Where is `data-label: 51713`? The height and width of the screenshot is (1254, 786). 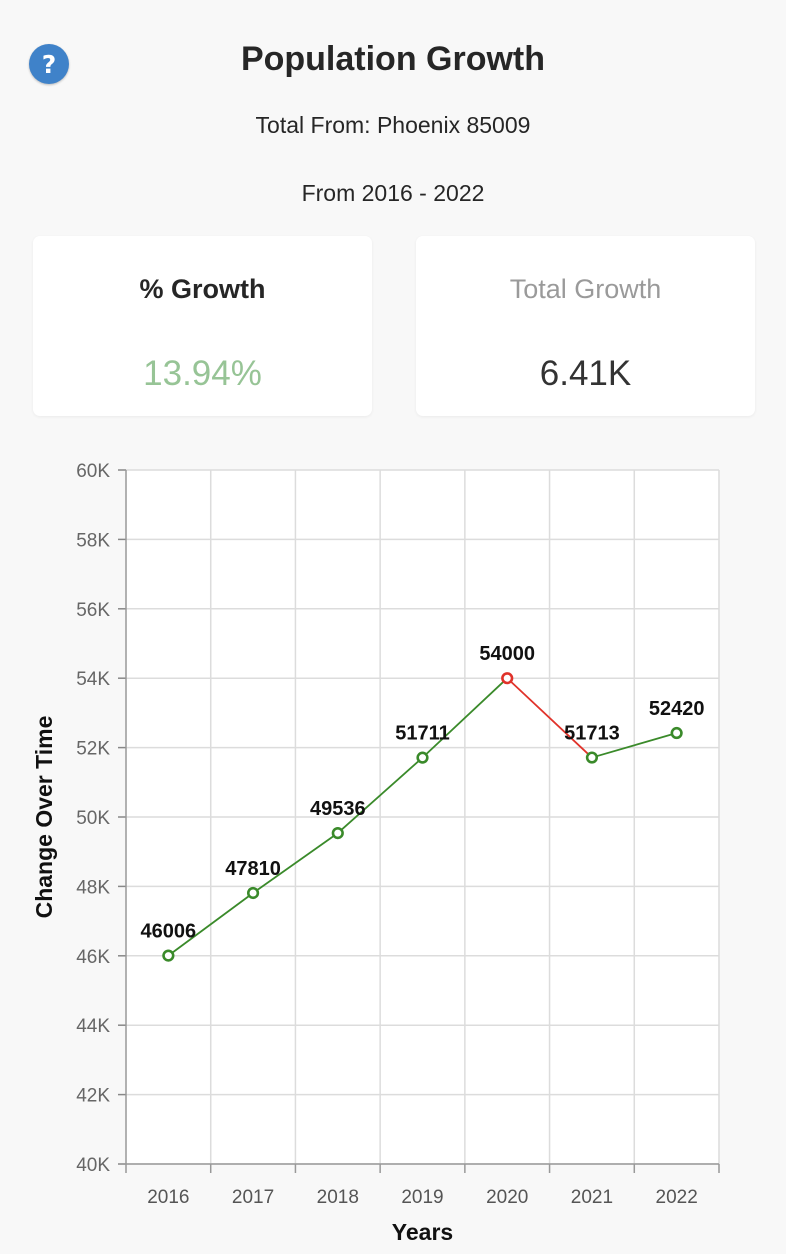 data-label: 51713 is located at coordinates (592, 734).